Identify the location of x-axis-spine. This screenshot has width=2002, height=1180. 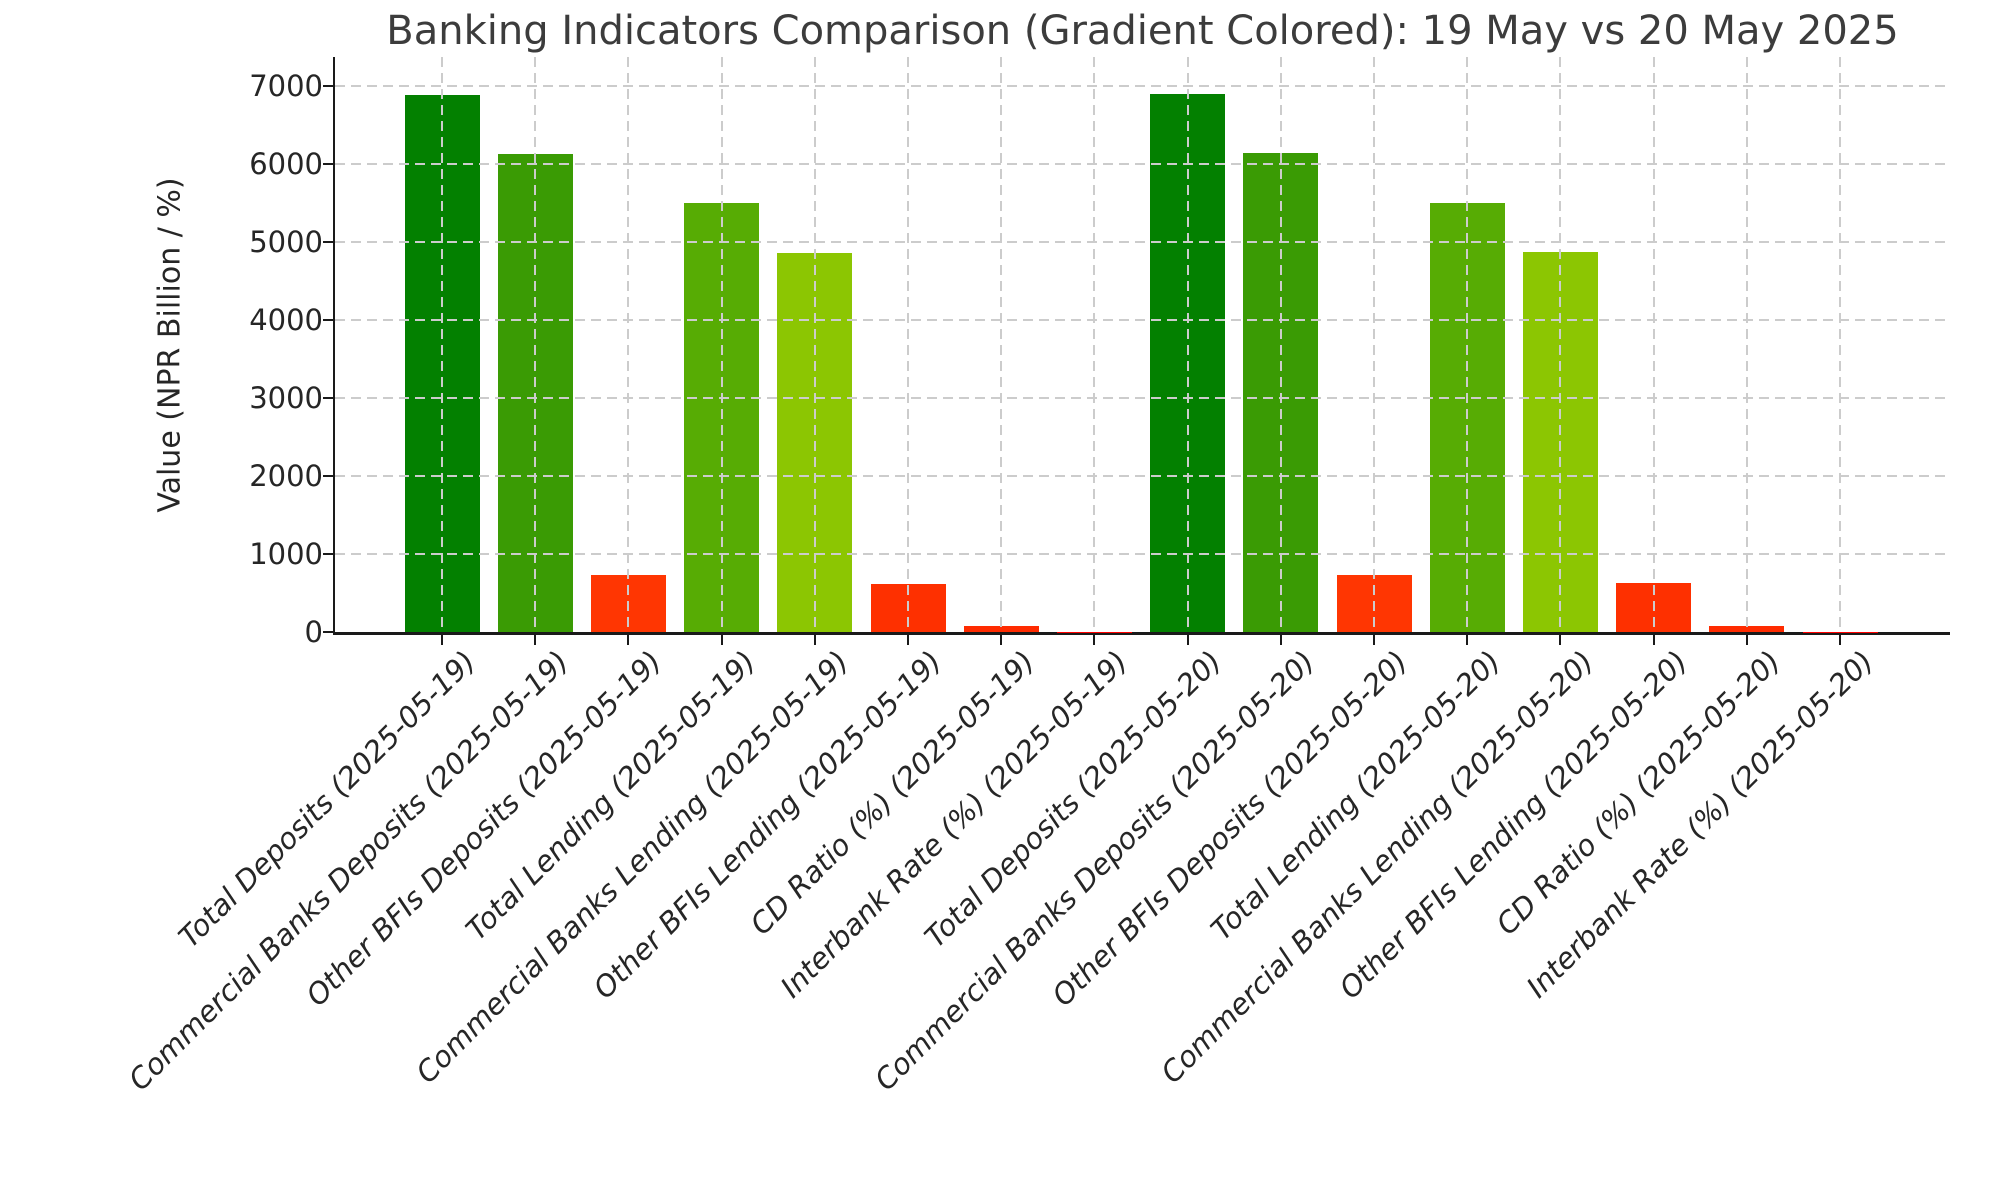
(1141, 633).